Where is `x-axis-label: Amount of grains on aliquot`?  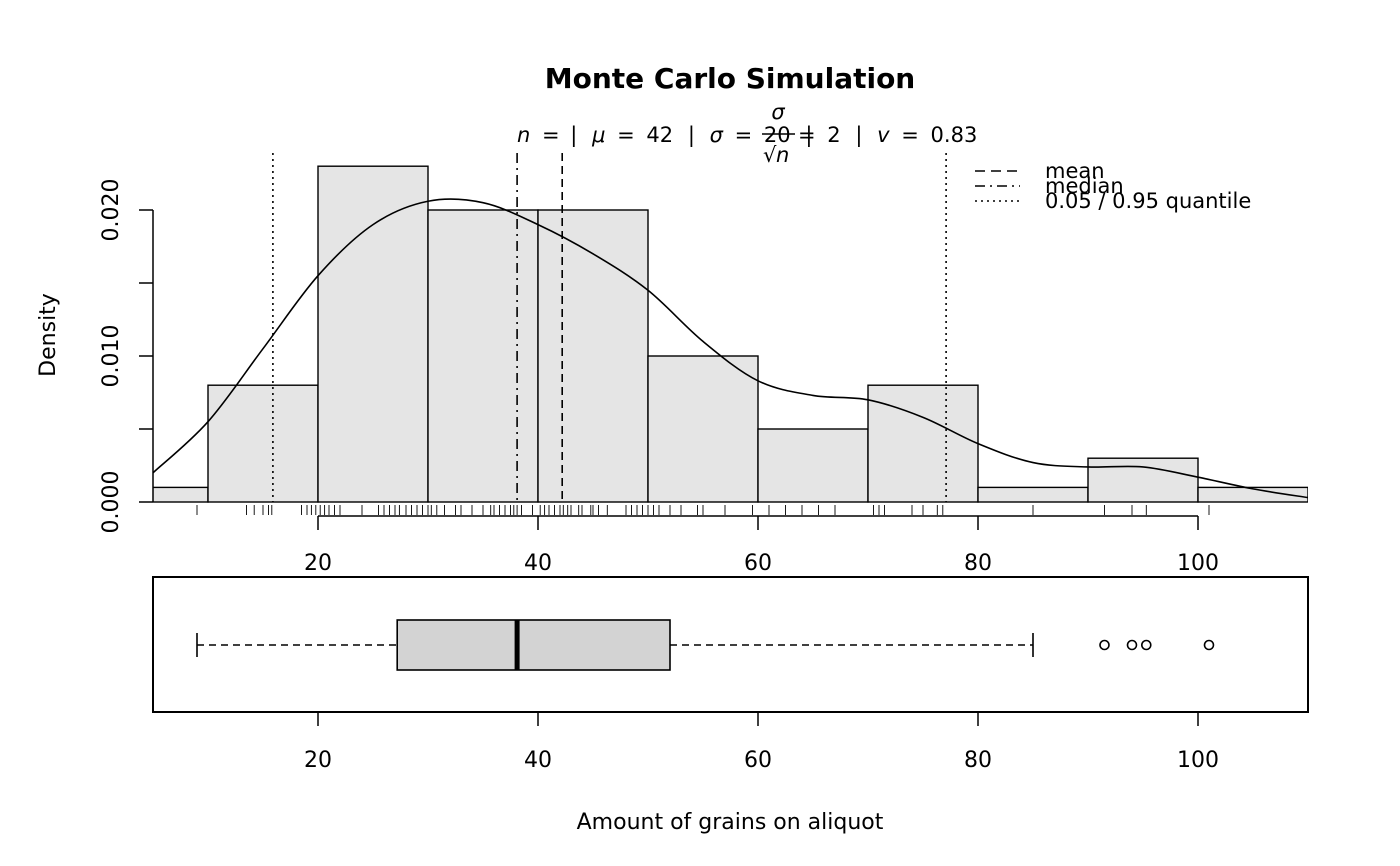
x-axis-label: Amount of grains on aliquot is located at coordinates (730, 822).